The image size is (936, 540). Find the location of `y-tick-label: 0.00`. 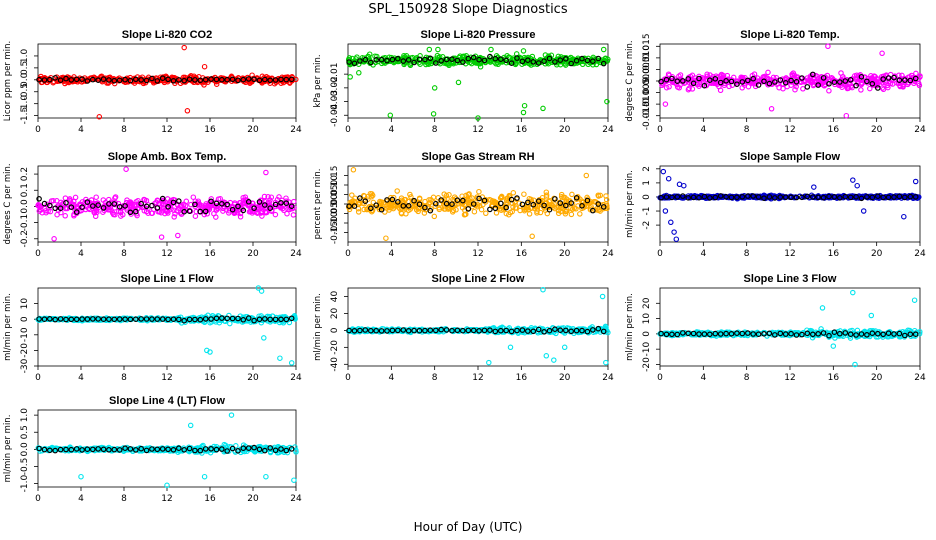

y-tick-label: 0.00 is located at coordinates (335, 204).